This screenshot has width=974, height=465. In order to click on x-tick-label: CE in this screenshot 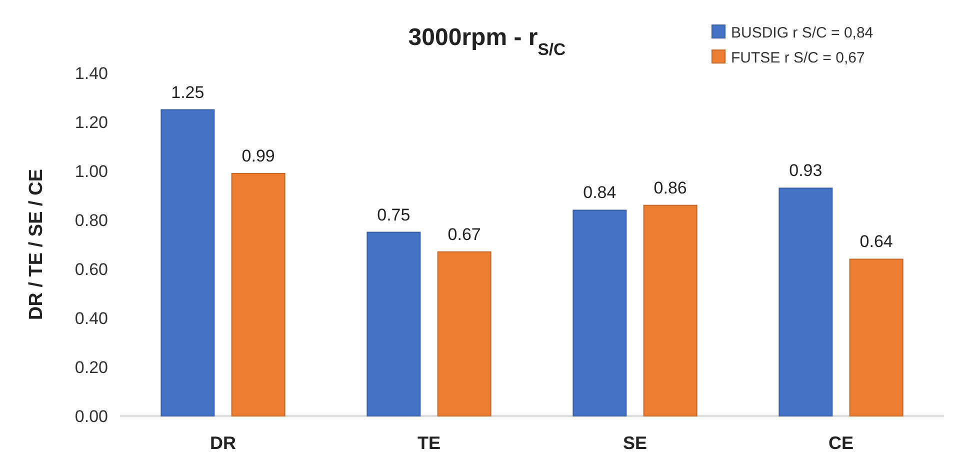, I will do `click(841, 443)`.